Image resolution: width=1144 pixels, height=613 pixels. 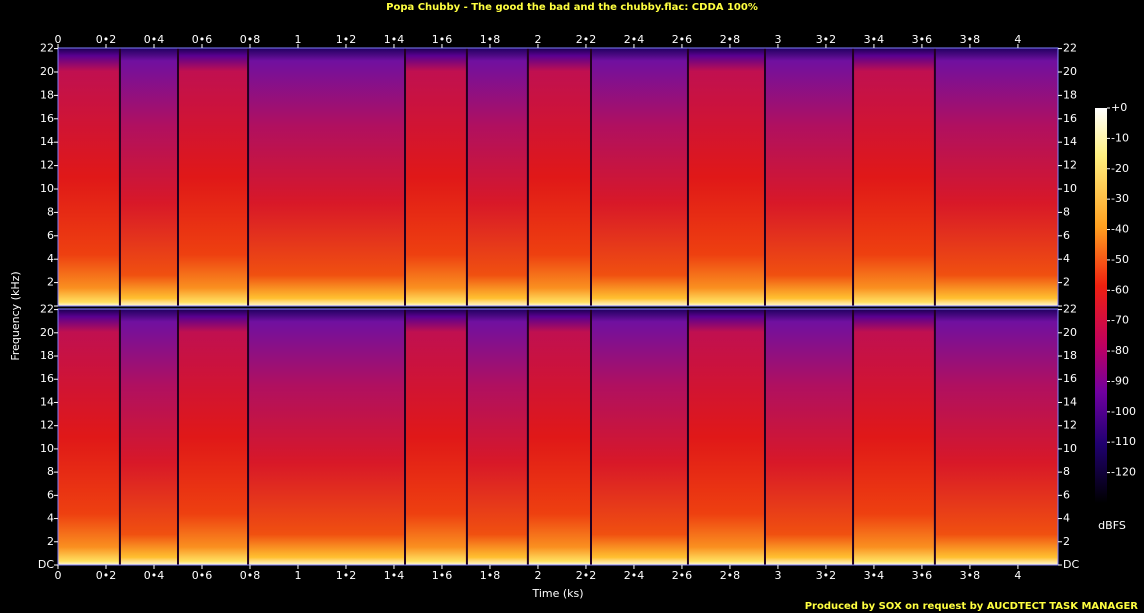 I want to click on colorbar-tick-label: -20, so click(x=1120, y=168).